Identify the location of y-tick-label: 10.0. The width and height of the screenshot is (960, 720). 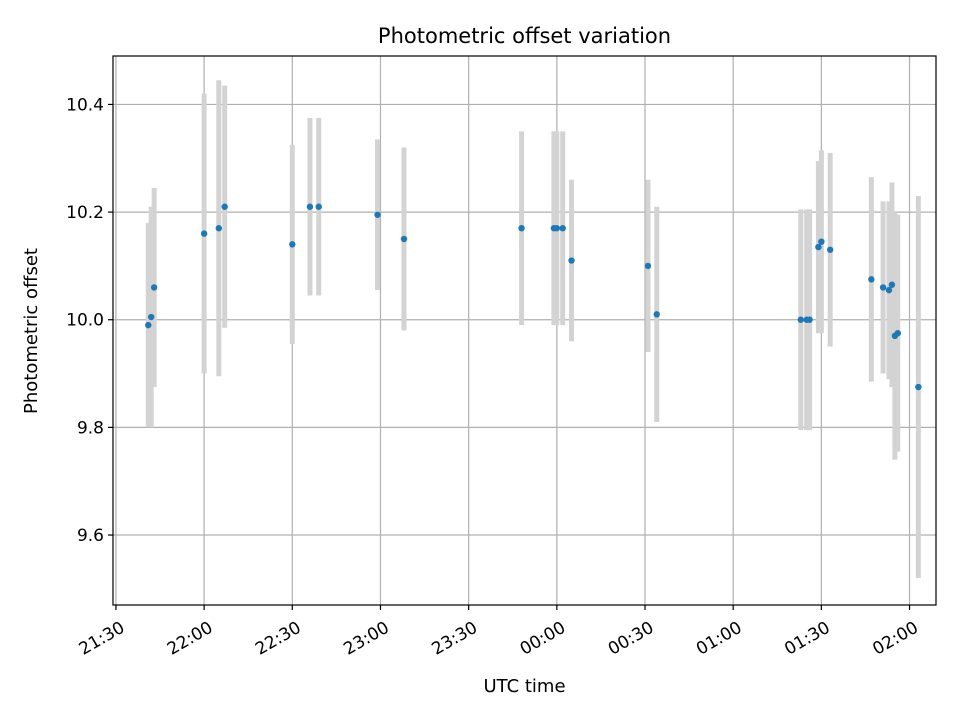
(85, 321).